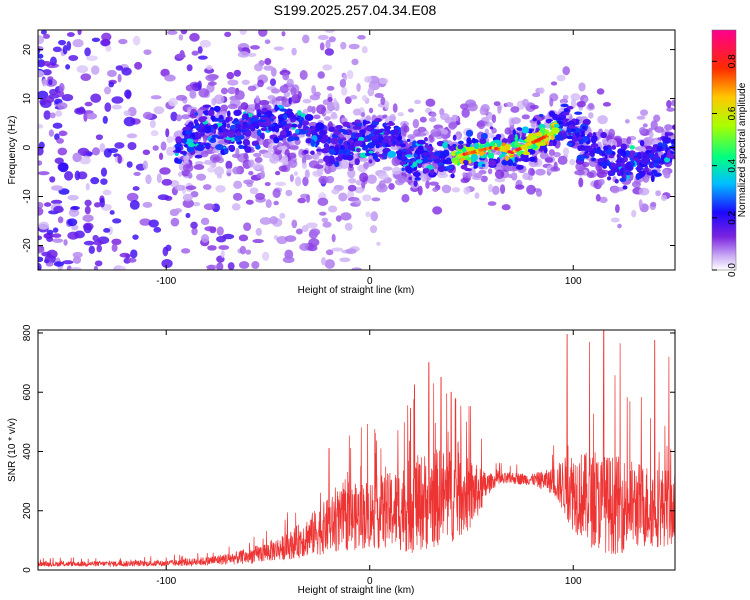 The image size is (750, 600). What do you see at coordinates (27, 245) in the screenshot?
I see `spectrogram-y-tick-label: -20` at bounding box center [27, 245].